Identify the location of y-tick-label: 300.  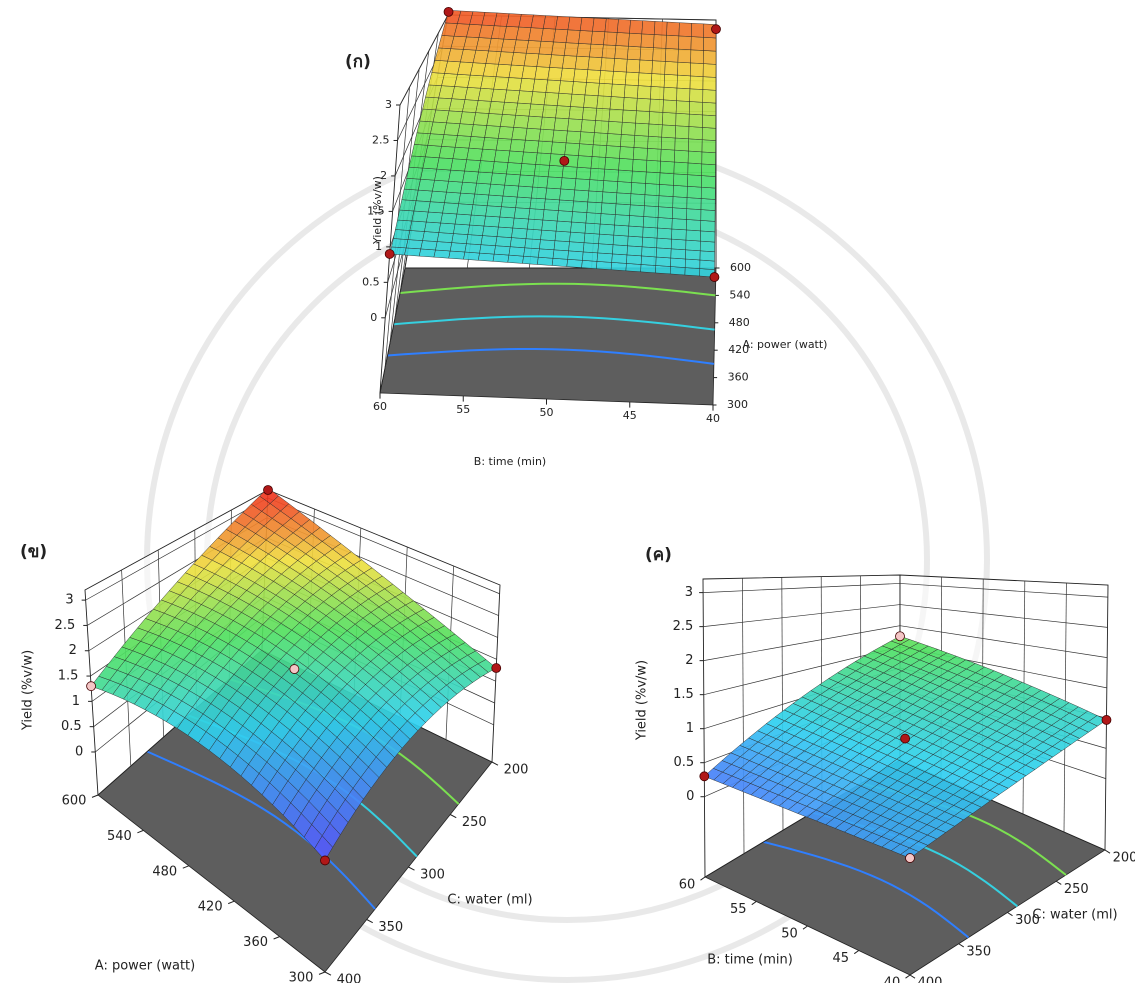
(432, 875).